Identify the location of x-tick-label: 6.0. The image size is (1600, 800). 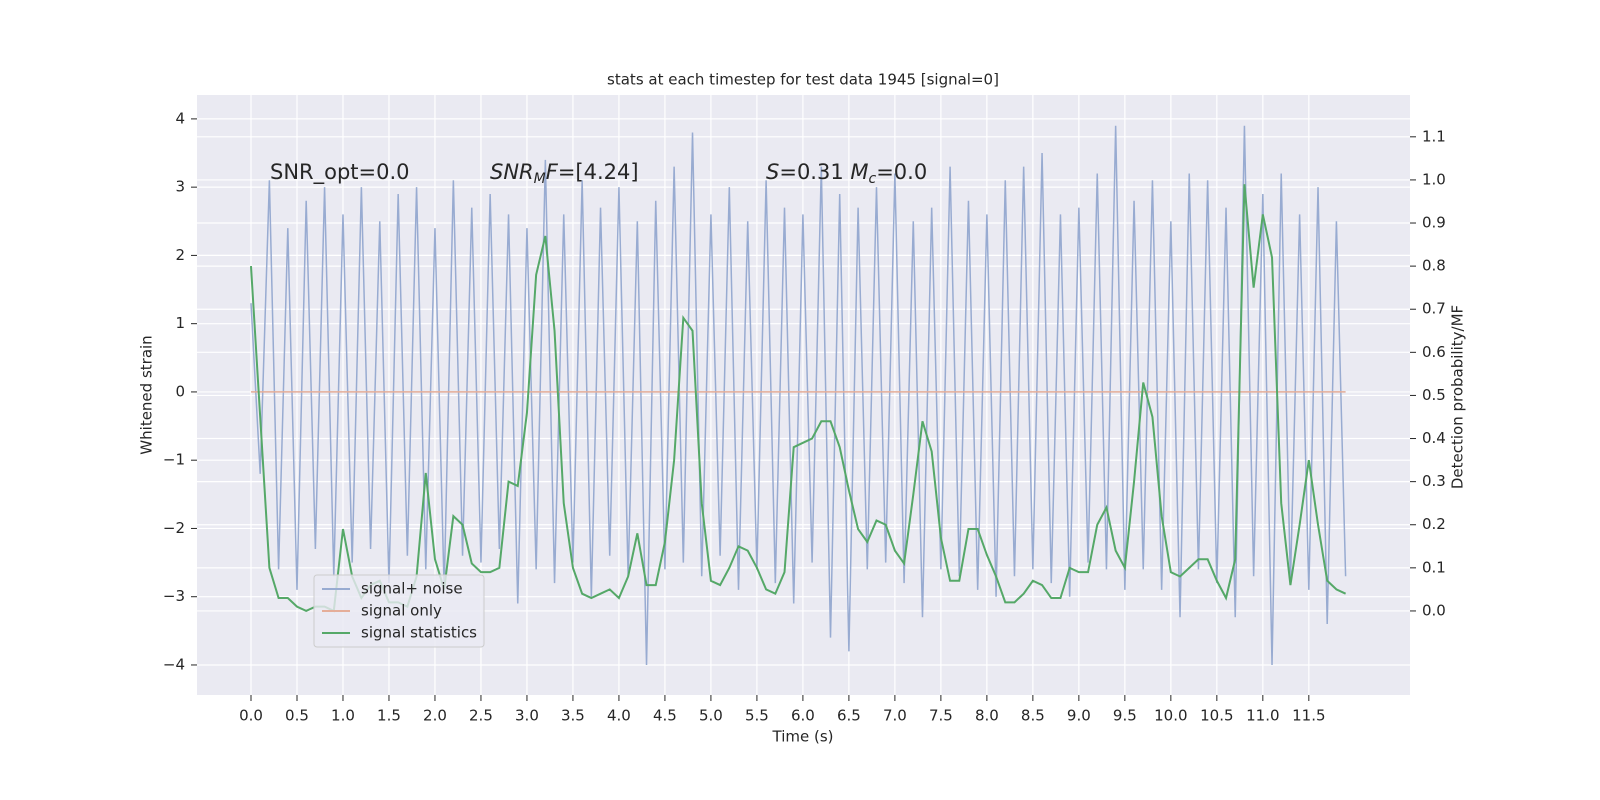
(803, 716).